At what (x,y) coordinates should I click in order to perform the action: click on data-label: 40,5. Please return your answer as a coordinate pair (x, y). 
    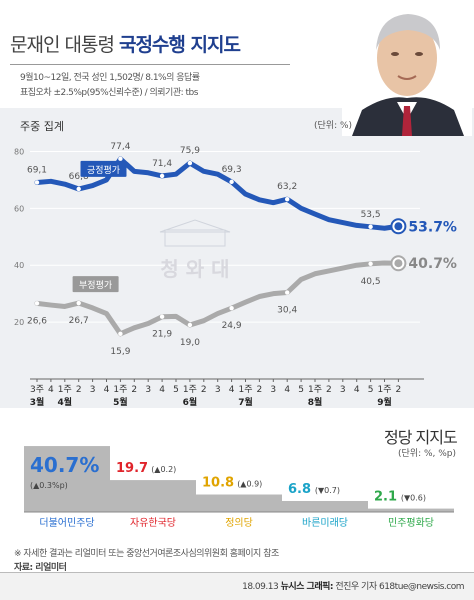
    Looking at the image, I should click on (371, 282).